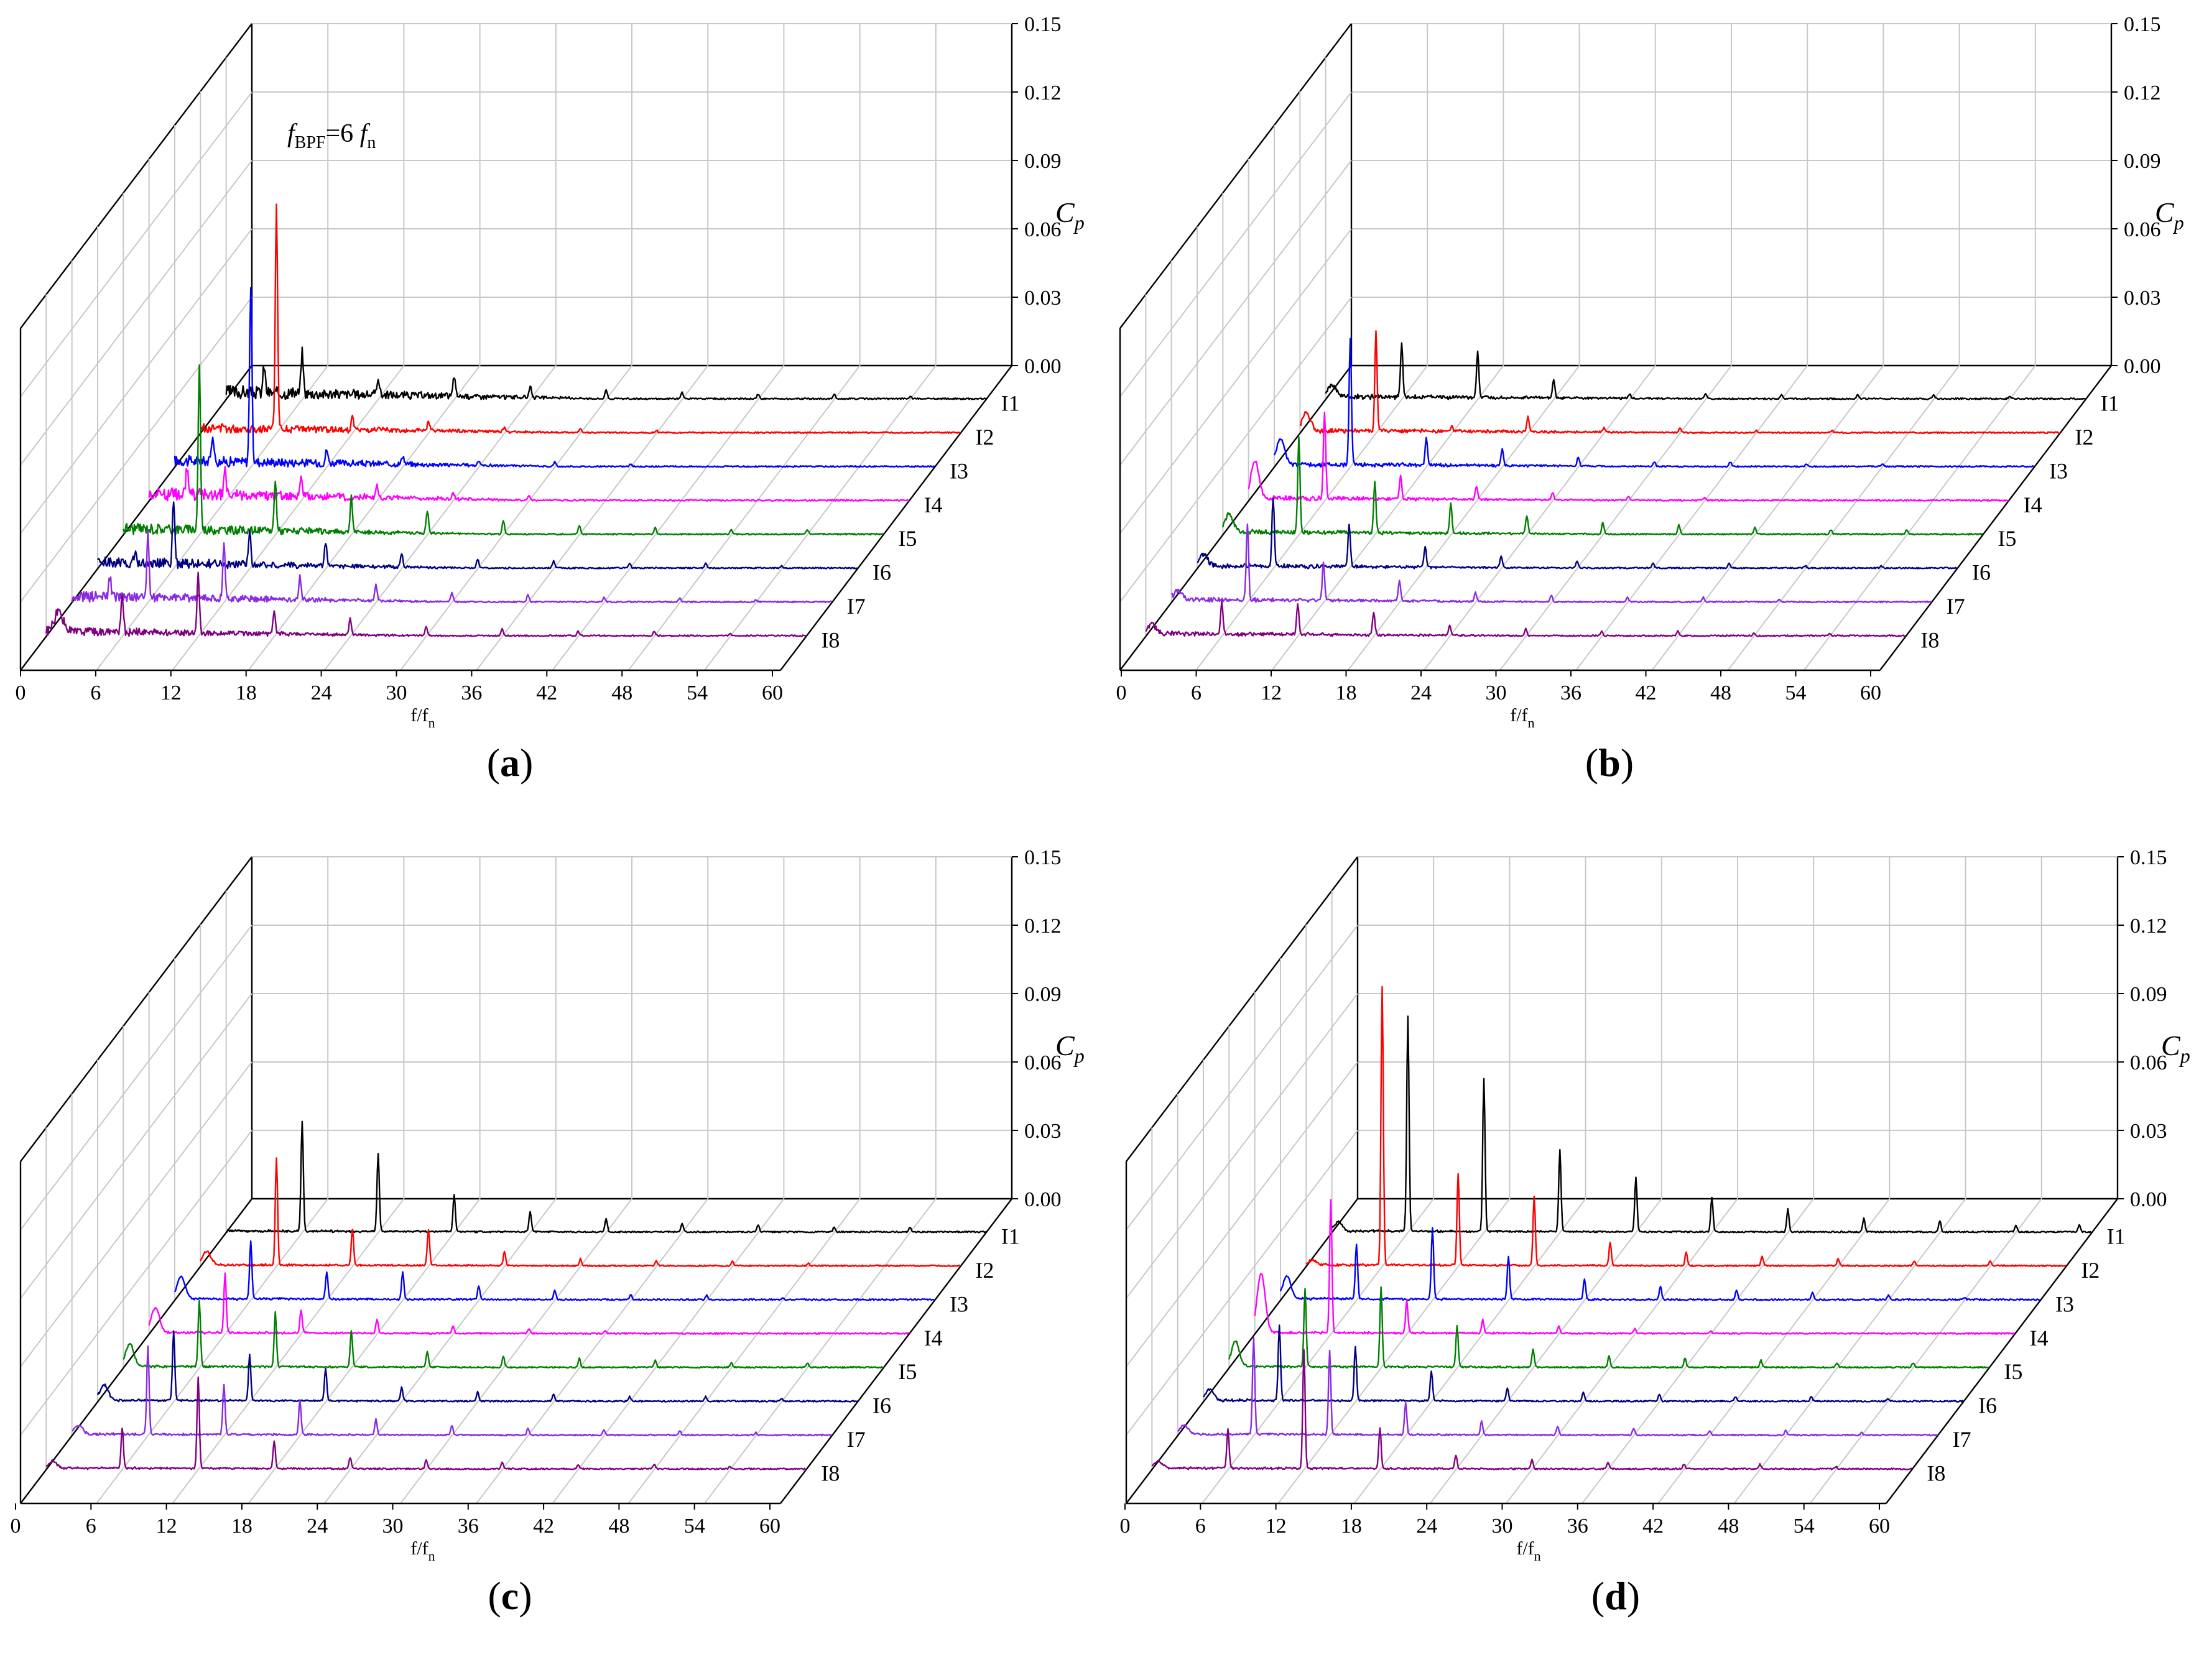 The image size is (2204, 1680). I want to click on series-group, so click(516, 1295).